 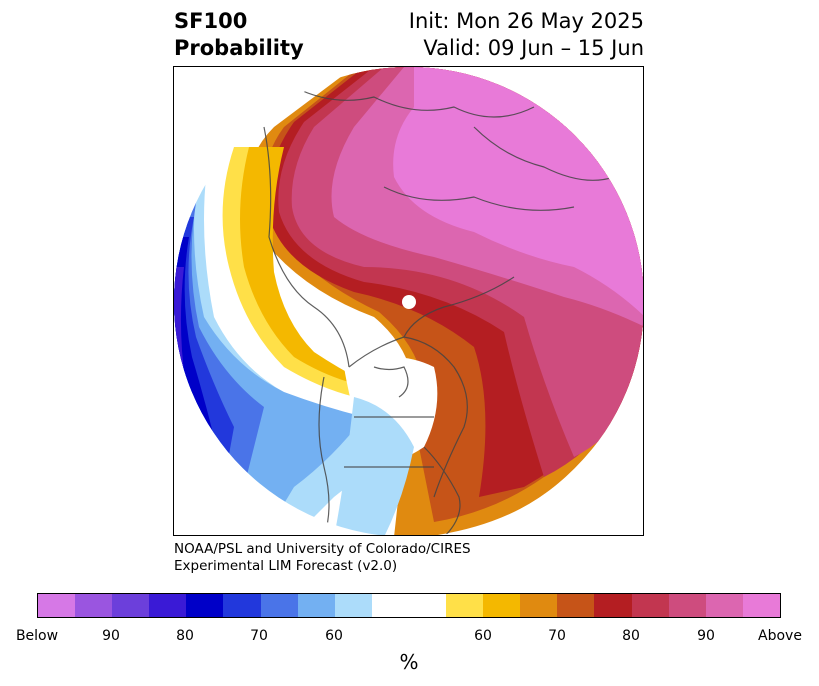 I want to click on variable-name: SF100, so click(x=211, y=21).